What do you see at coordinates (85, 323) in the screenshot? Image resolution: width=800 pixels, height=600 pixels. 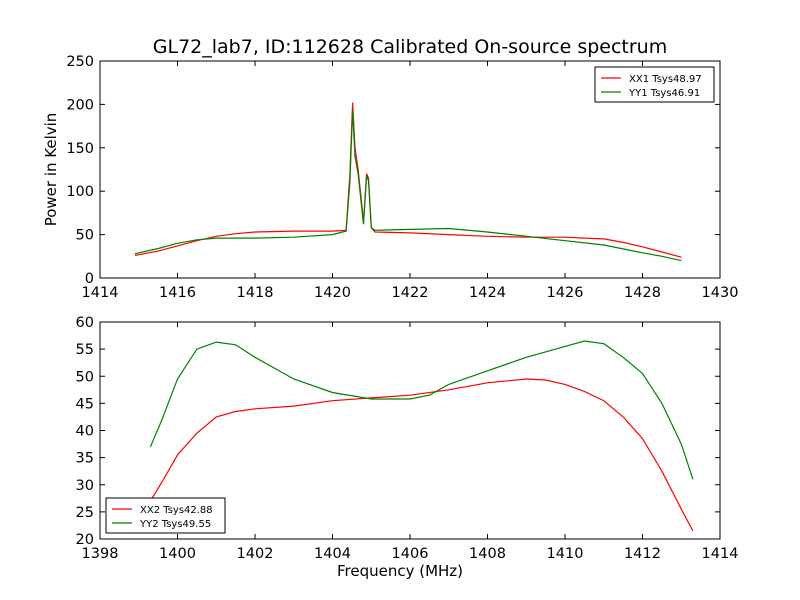 I see `bottom-ytick-label-8: 60` at bounding box center [85, 323].